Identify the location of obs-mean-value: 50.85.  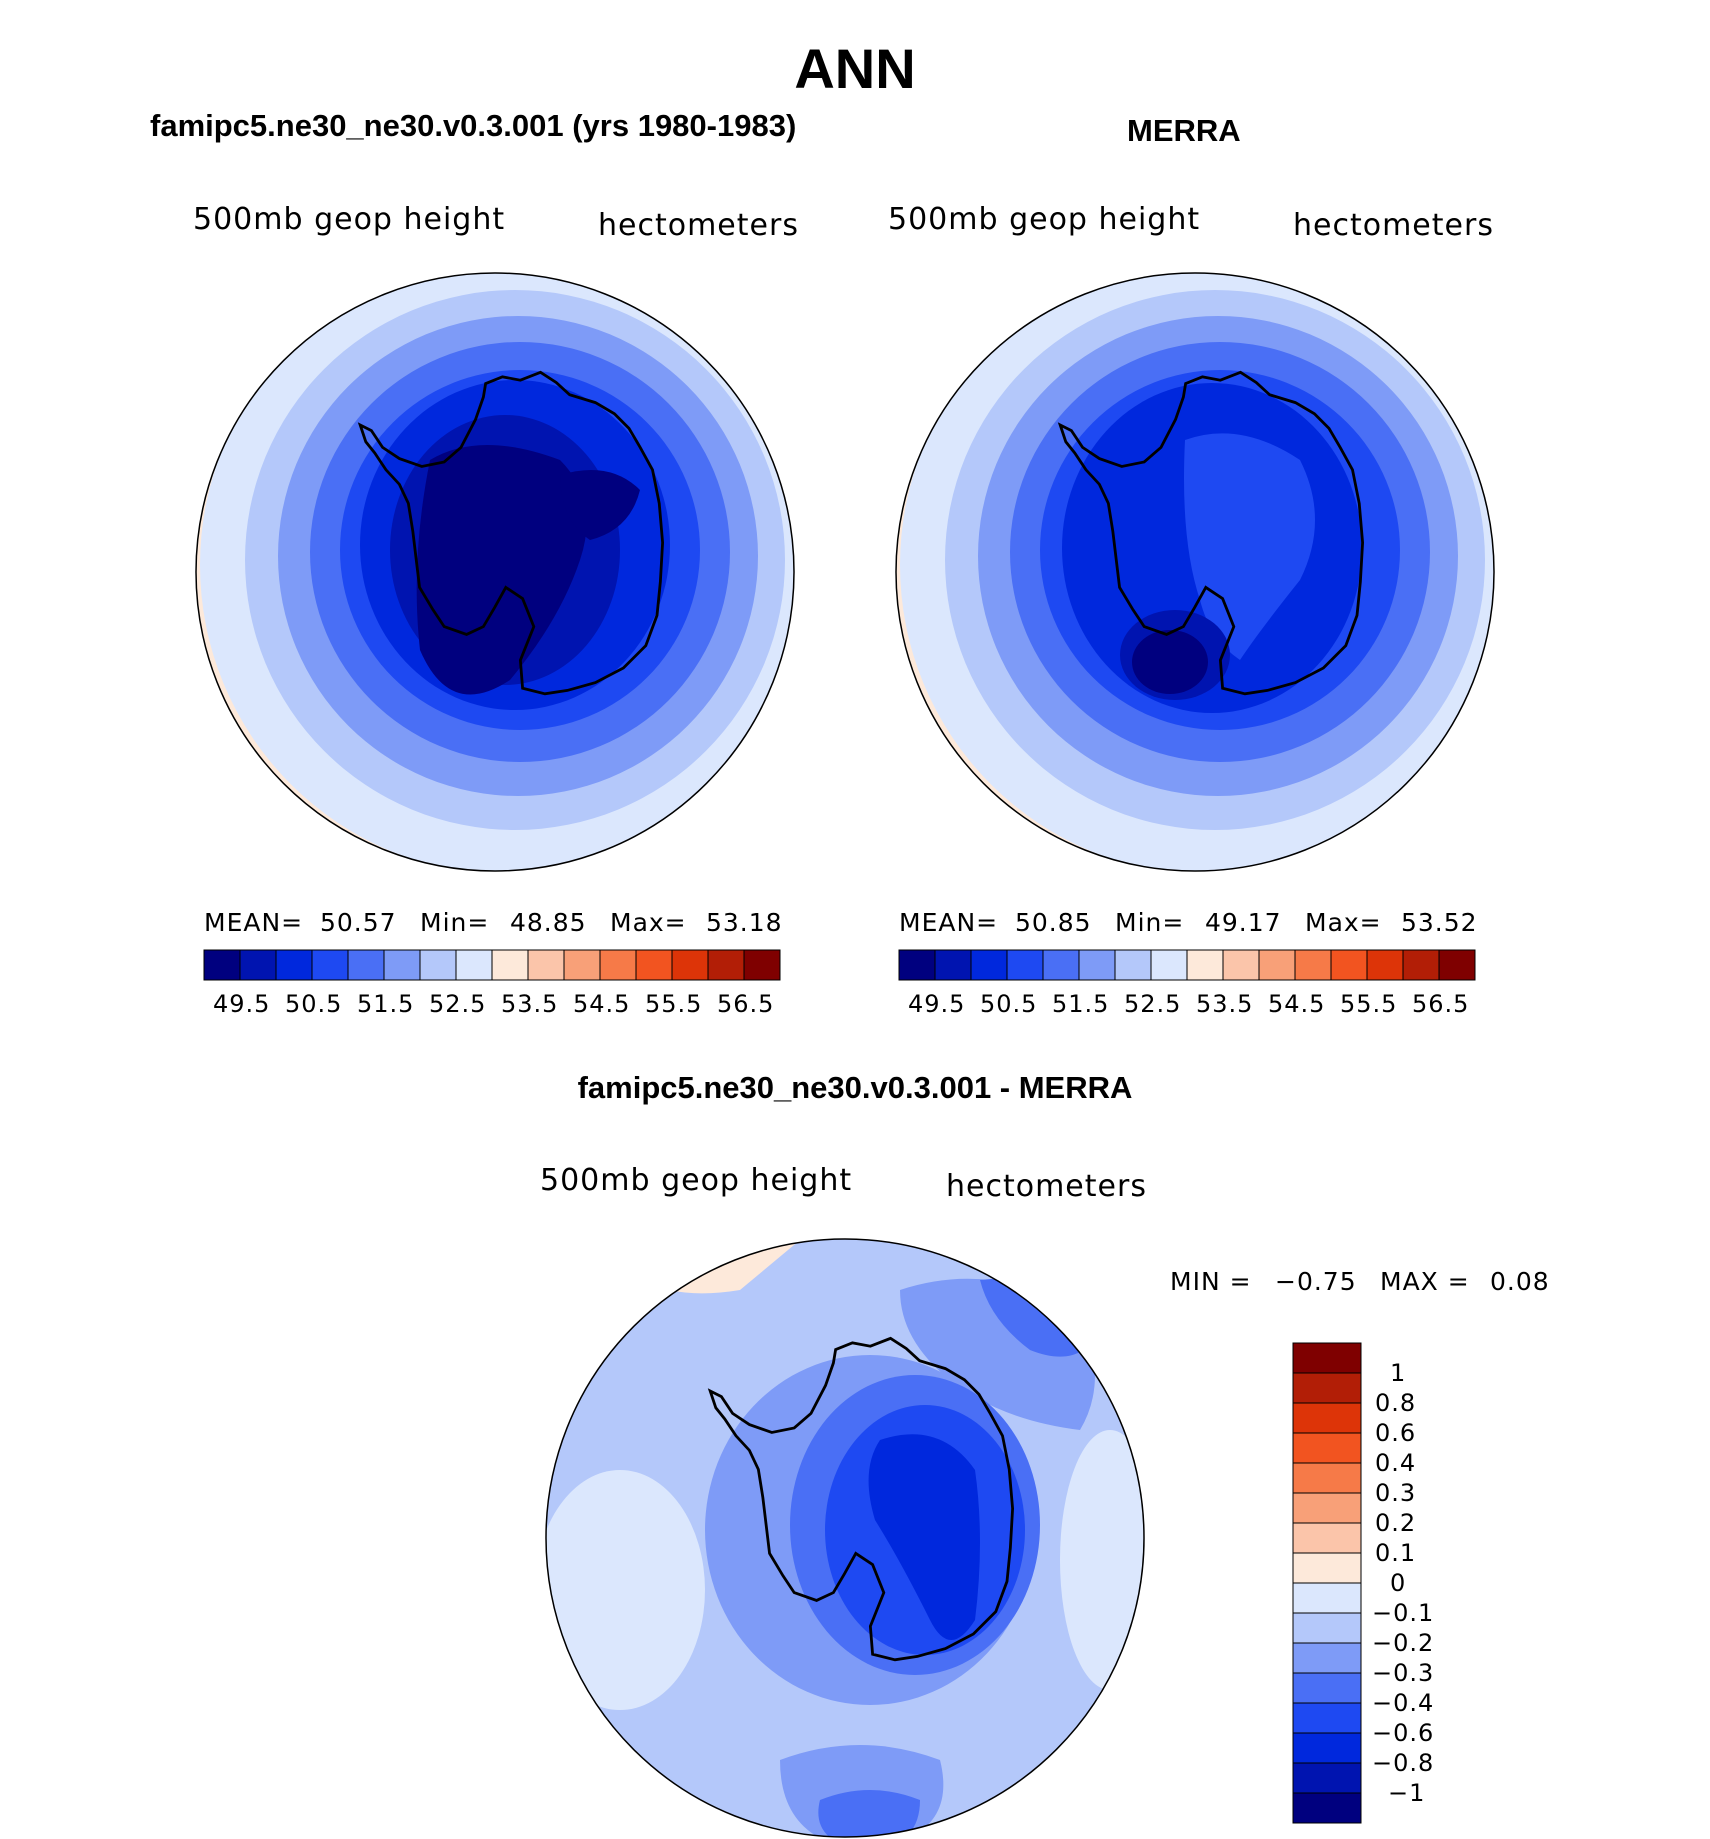
(1053, 922).